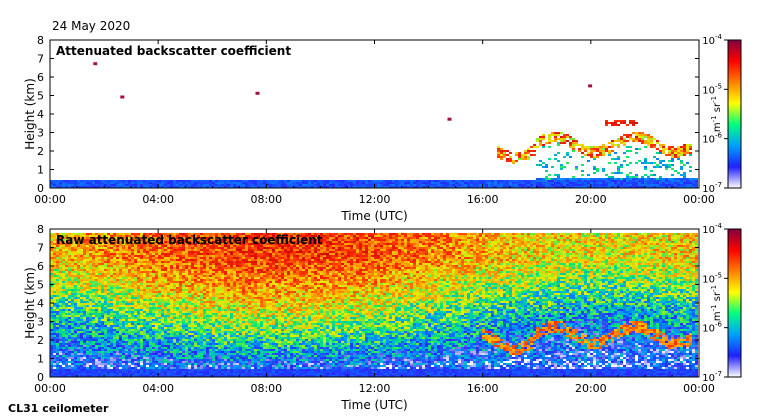 The image size is (780, 420). Describe the element at coordinates (374, 154) in the screenshot. I see `heatmap-cells` at that location.